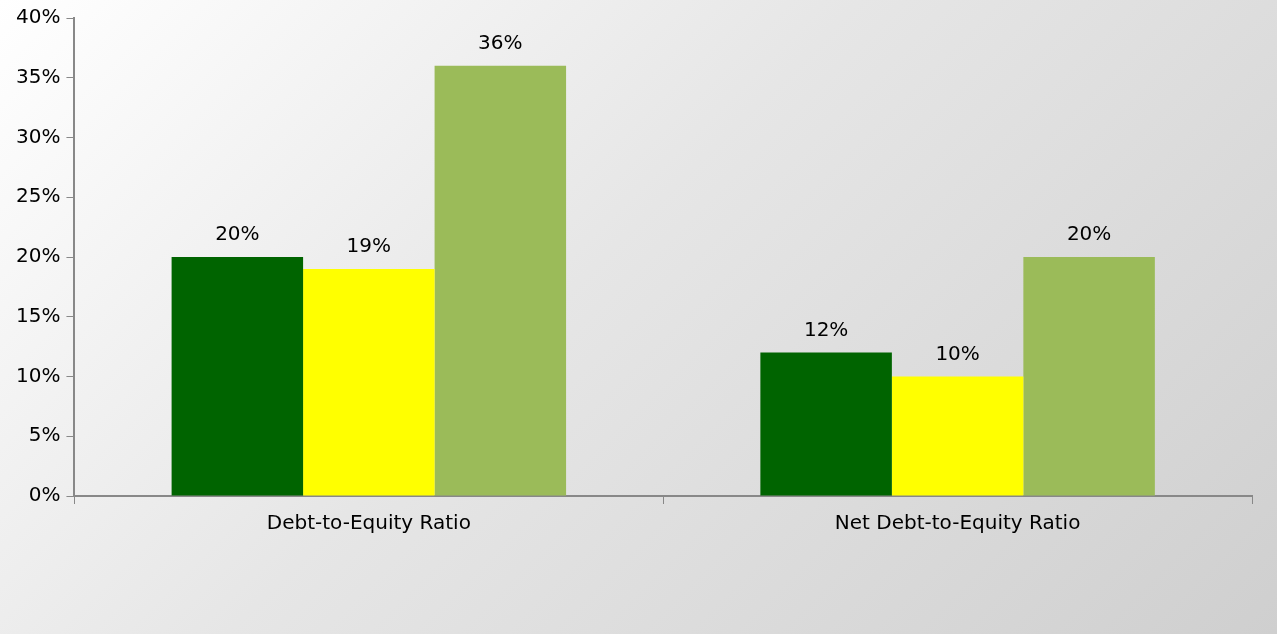 Image resolution: width=1277 pixels, height=634 pixels. I want to click on data-label: 10%, so click(957, 352).